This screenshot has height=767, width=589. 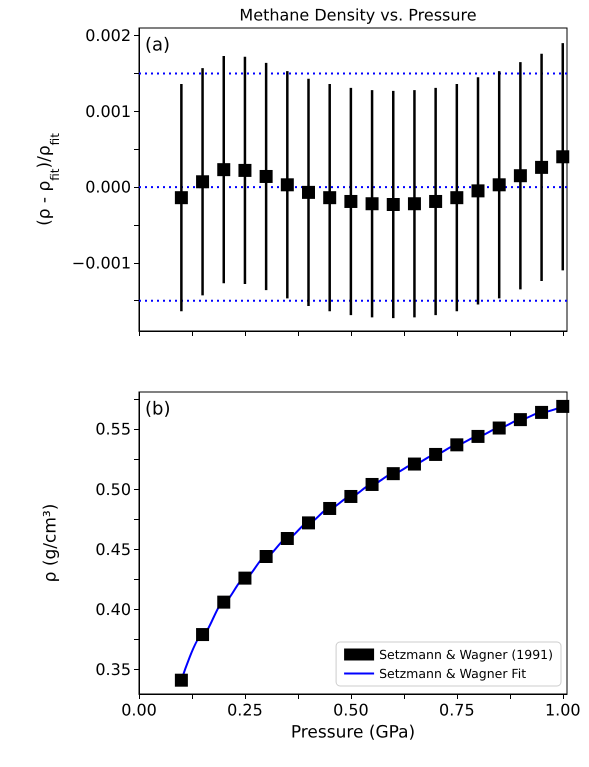 I want to click on chart-title: Methane Density vs. Pressure, so click(x=358, y=15).